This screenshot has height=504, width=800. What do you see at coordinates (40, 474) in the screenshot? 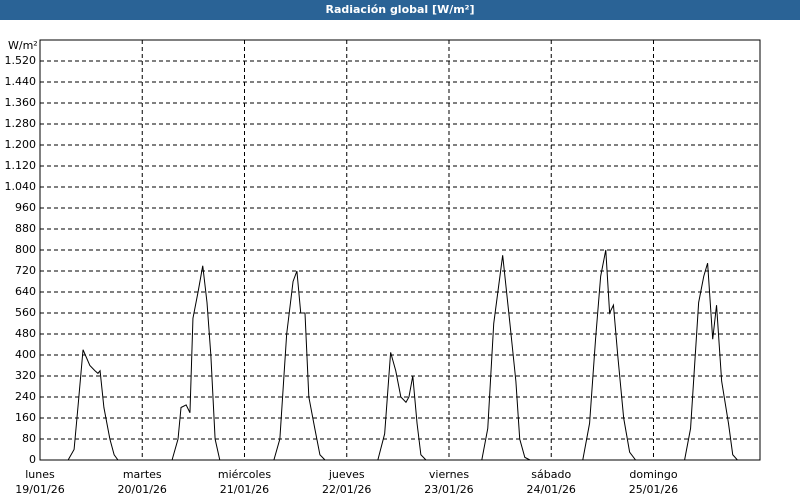
I see `x-tick-label: lunes` at bounding box center [40, 474].